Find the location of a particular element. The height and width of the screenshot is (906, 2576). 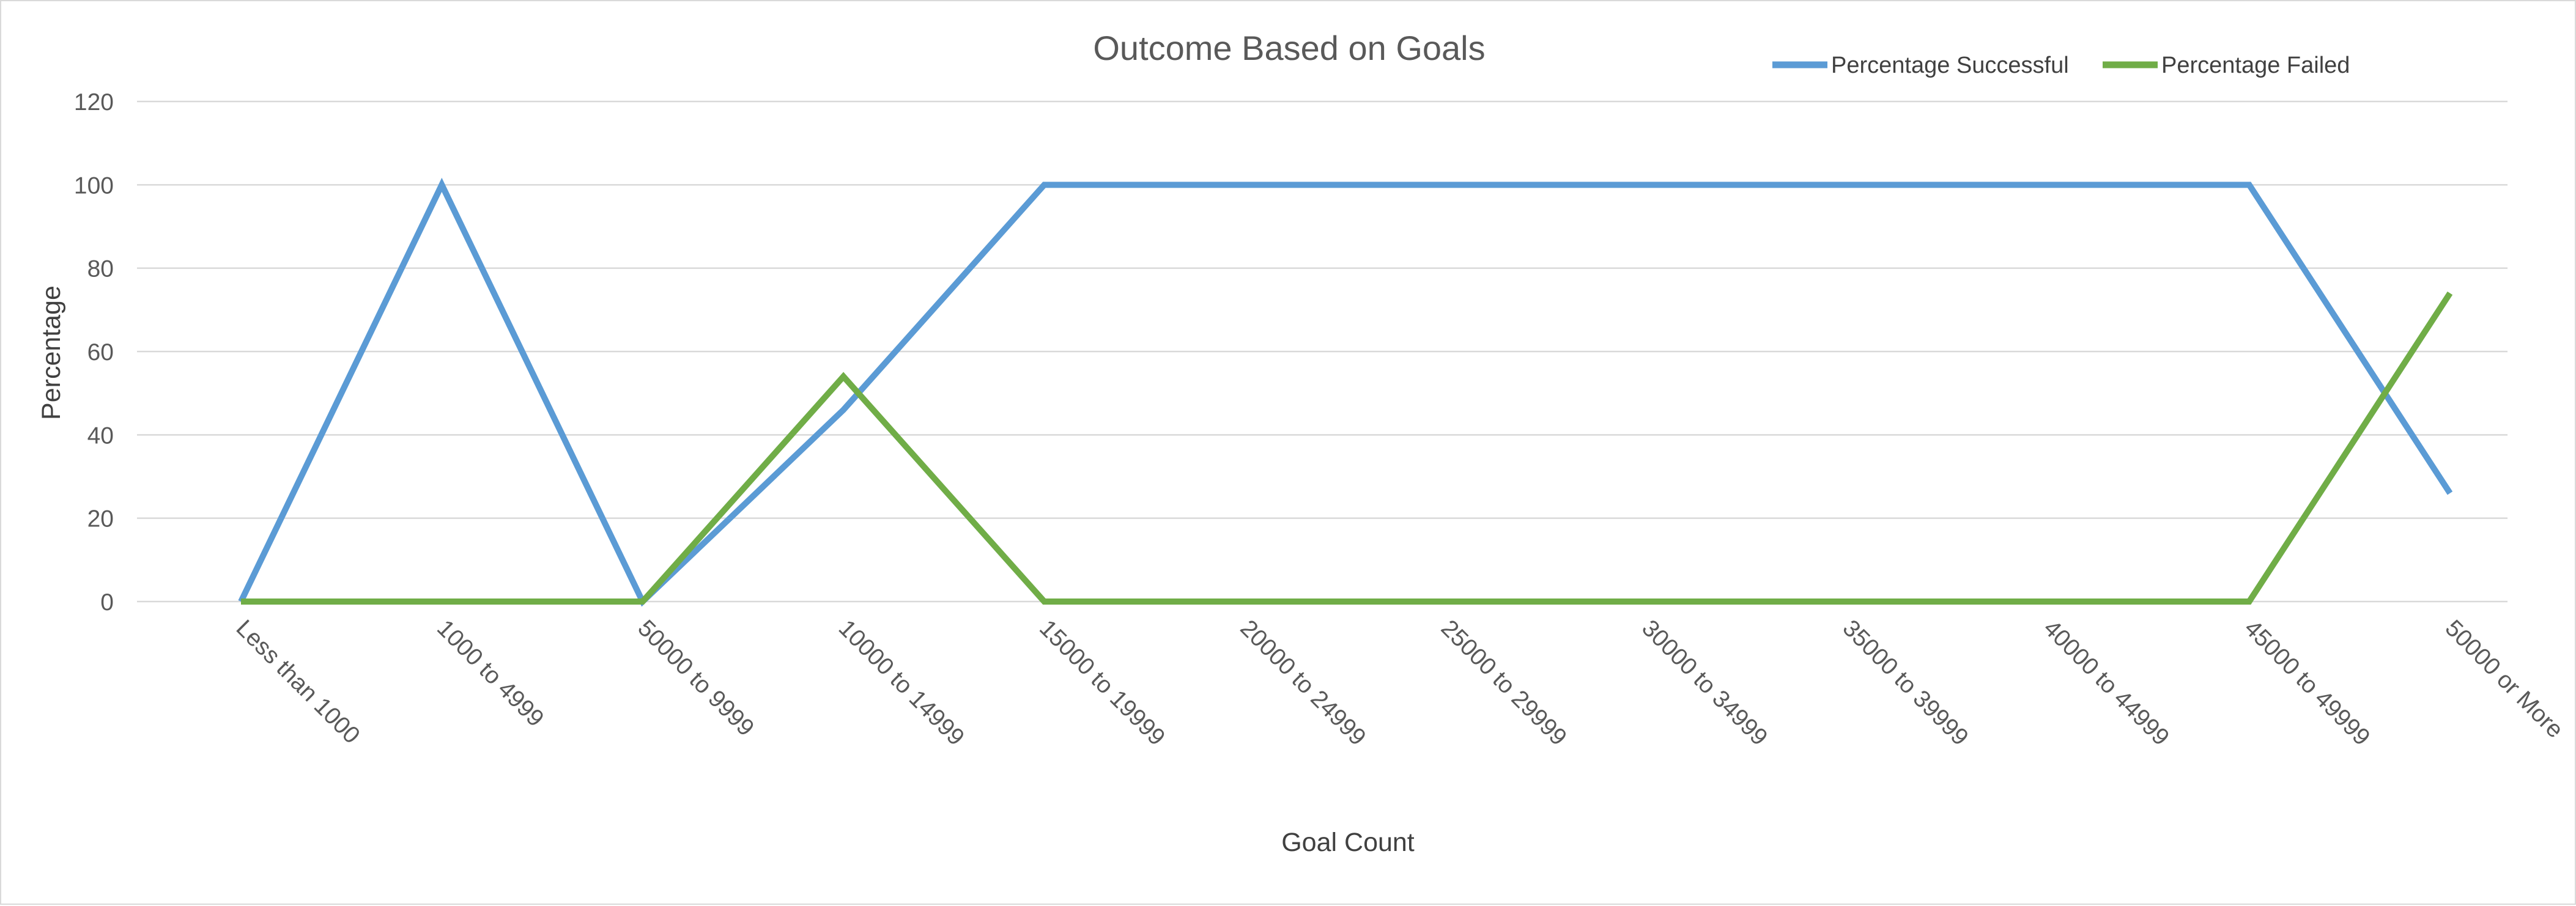

y-tick-label: 80 is located at coordinates (100, 269).